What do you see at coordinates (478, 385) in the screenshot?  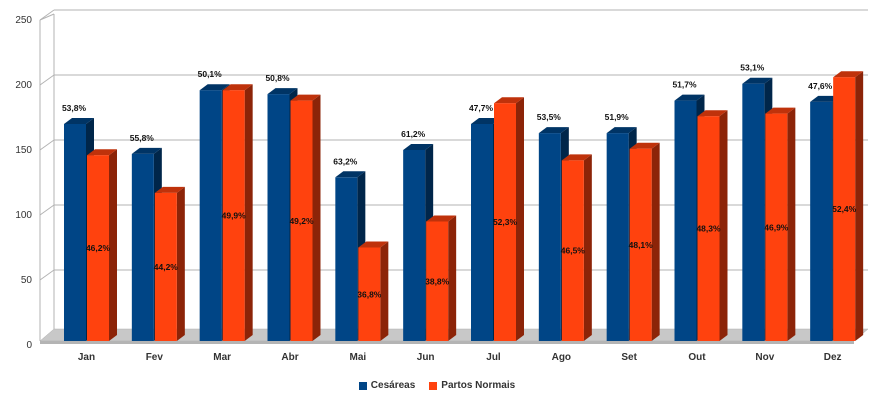 I see `legend-label-partos-normais: Partos Normais` at bounding box center [478, 385].